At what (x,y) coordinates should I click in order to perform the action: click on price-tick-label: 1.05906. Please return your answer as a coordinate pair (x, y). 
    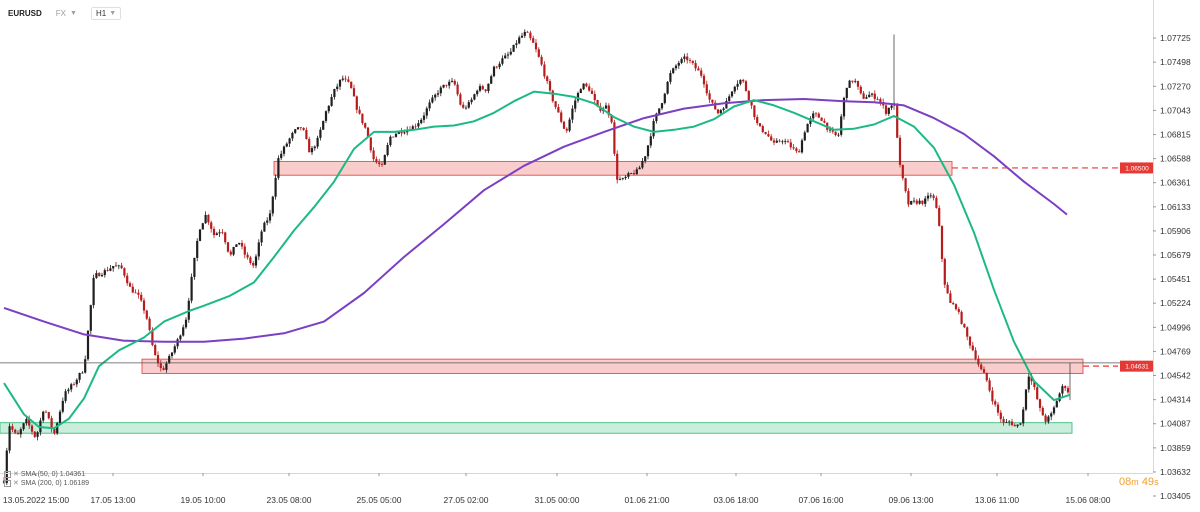
    Looking at the image, I should click on (1175, 231).